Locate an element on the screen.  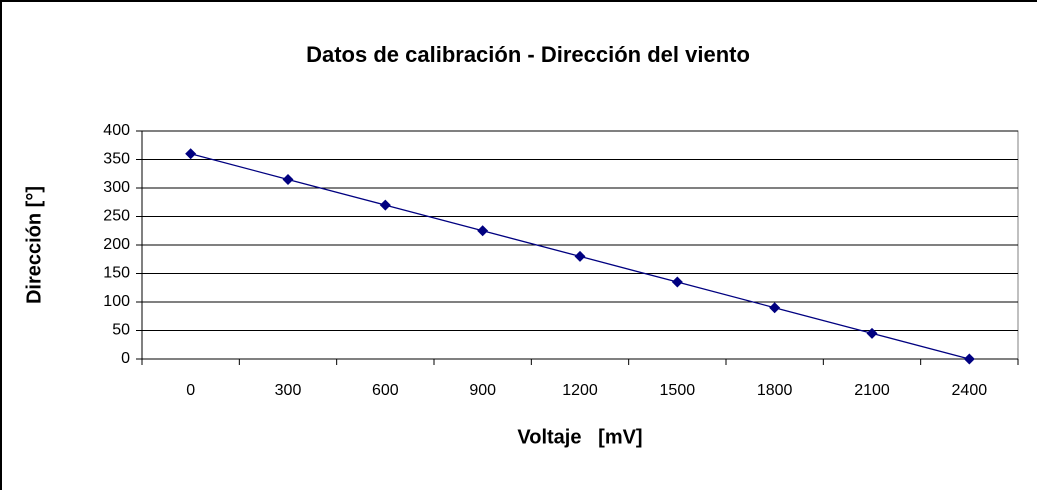
x-tick-label: 900 is located at coordinates (482, 390).